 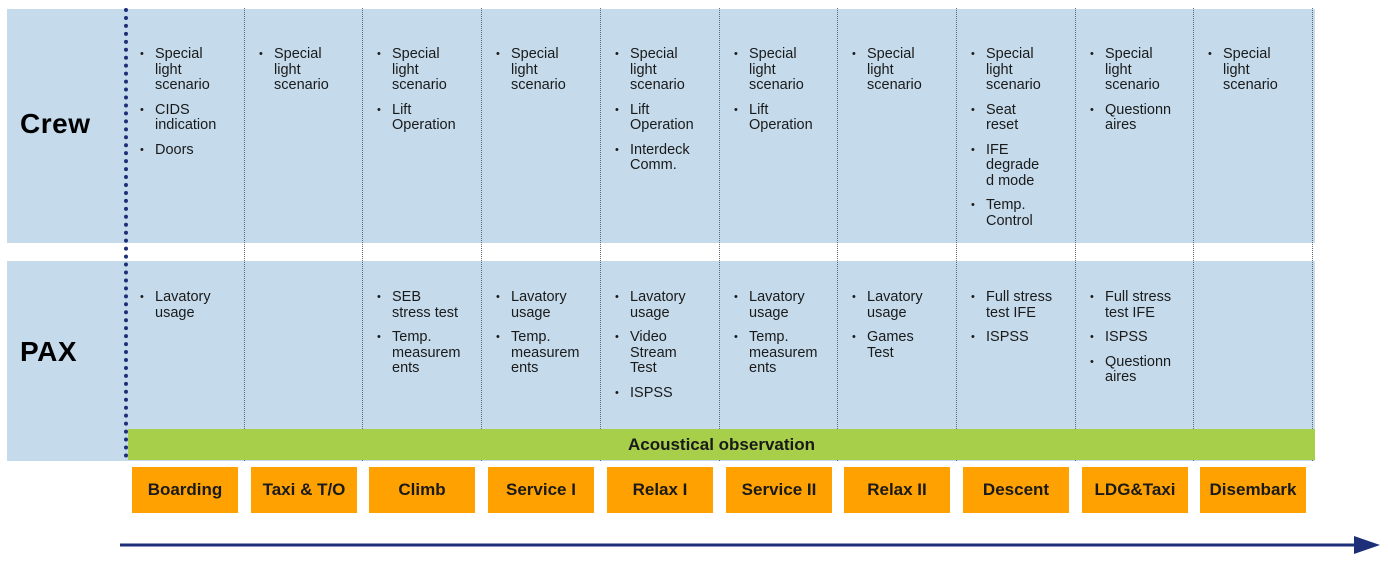 I want to click on crew-row-label: Crew, so click(x=55, y=123).